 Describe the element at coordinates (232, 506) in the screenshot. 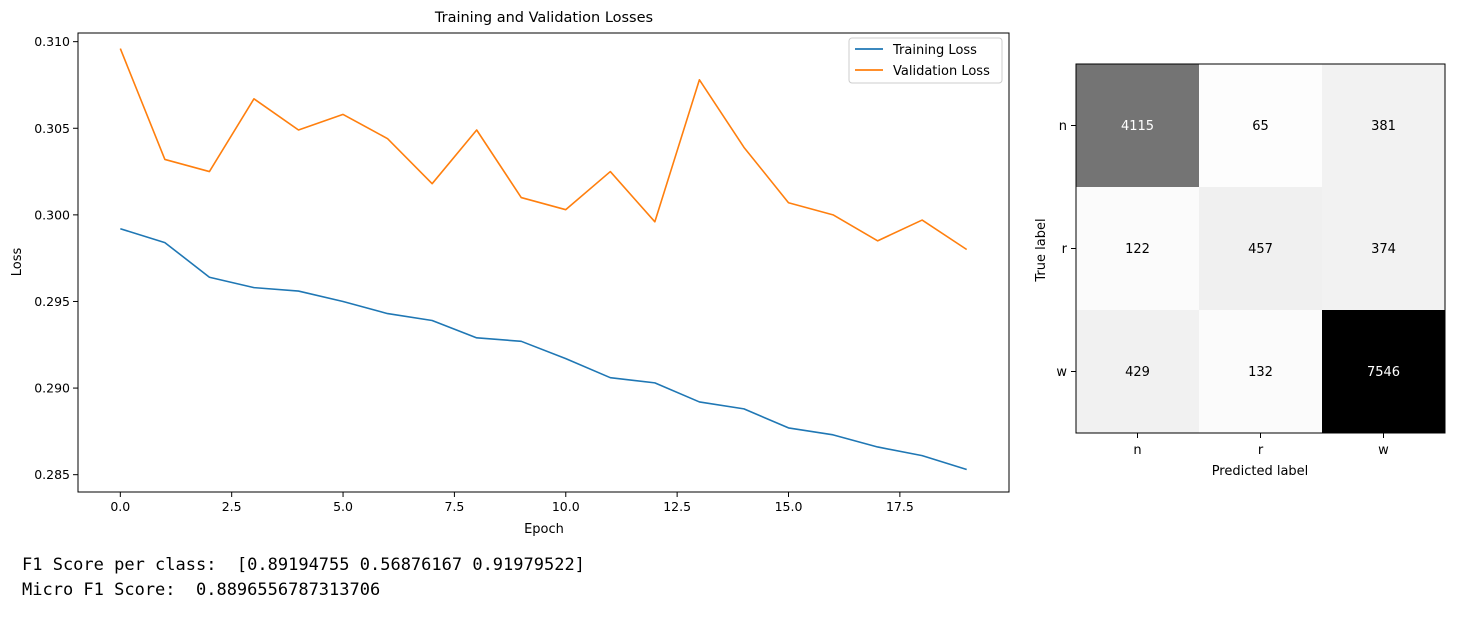

I see `x-tick-label: 2.5` at that location.